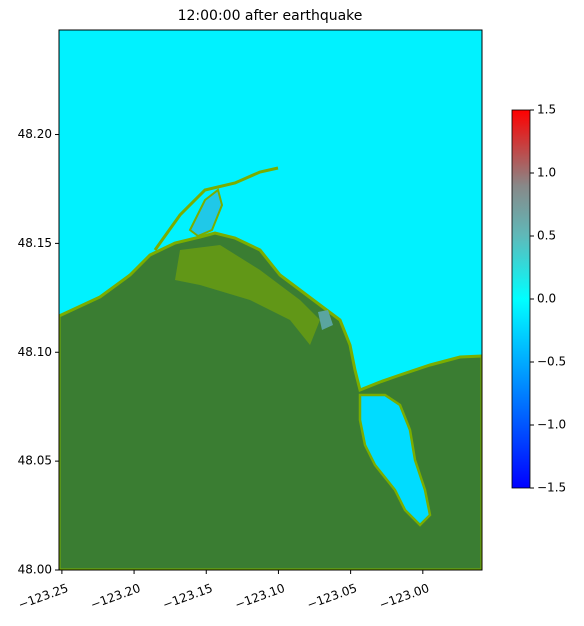 Image resolution: width=584 pixels, height=626 pixels. Describe the element at coordinates (43, 596) in the screenshot. I see `x-tick-label: −123.25` at that location.